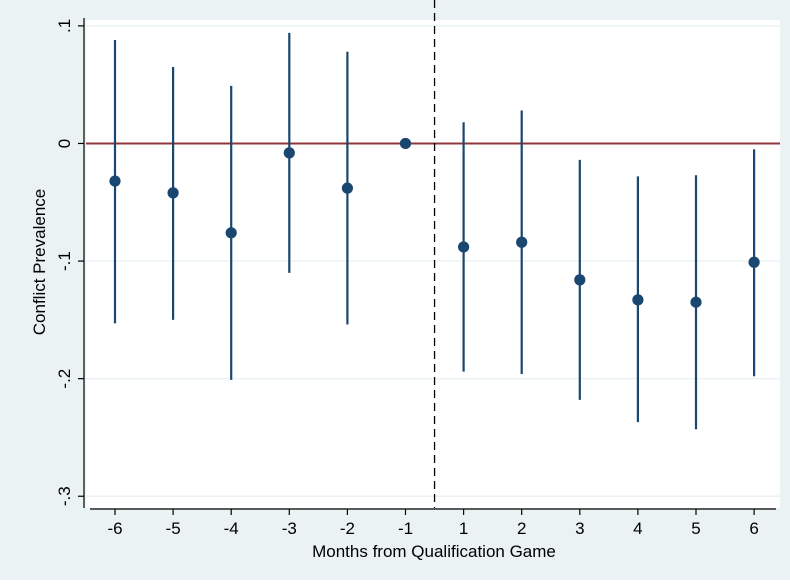  I want to click on x-tick-label: 2, so click(521, 528).